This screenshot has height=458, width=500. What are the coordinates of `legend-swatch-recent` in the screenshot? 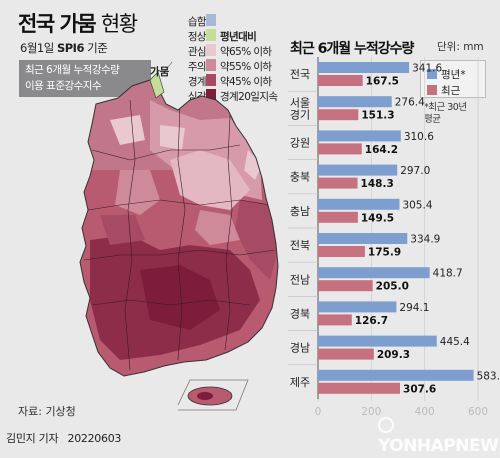 It's located at (432, 90).